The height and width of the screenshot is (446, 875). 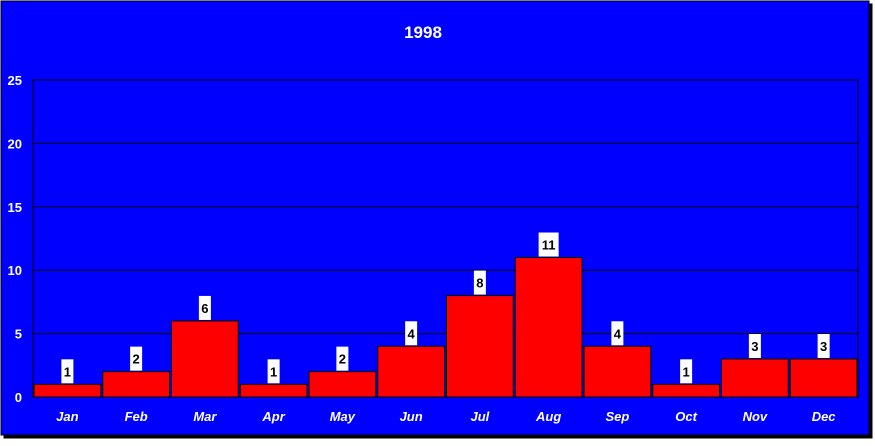 I want to click on bar-may, so click(x=342, y=384).